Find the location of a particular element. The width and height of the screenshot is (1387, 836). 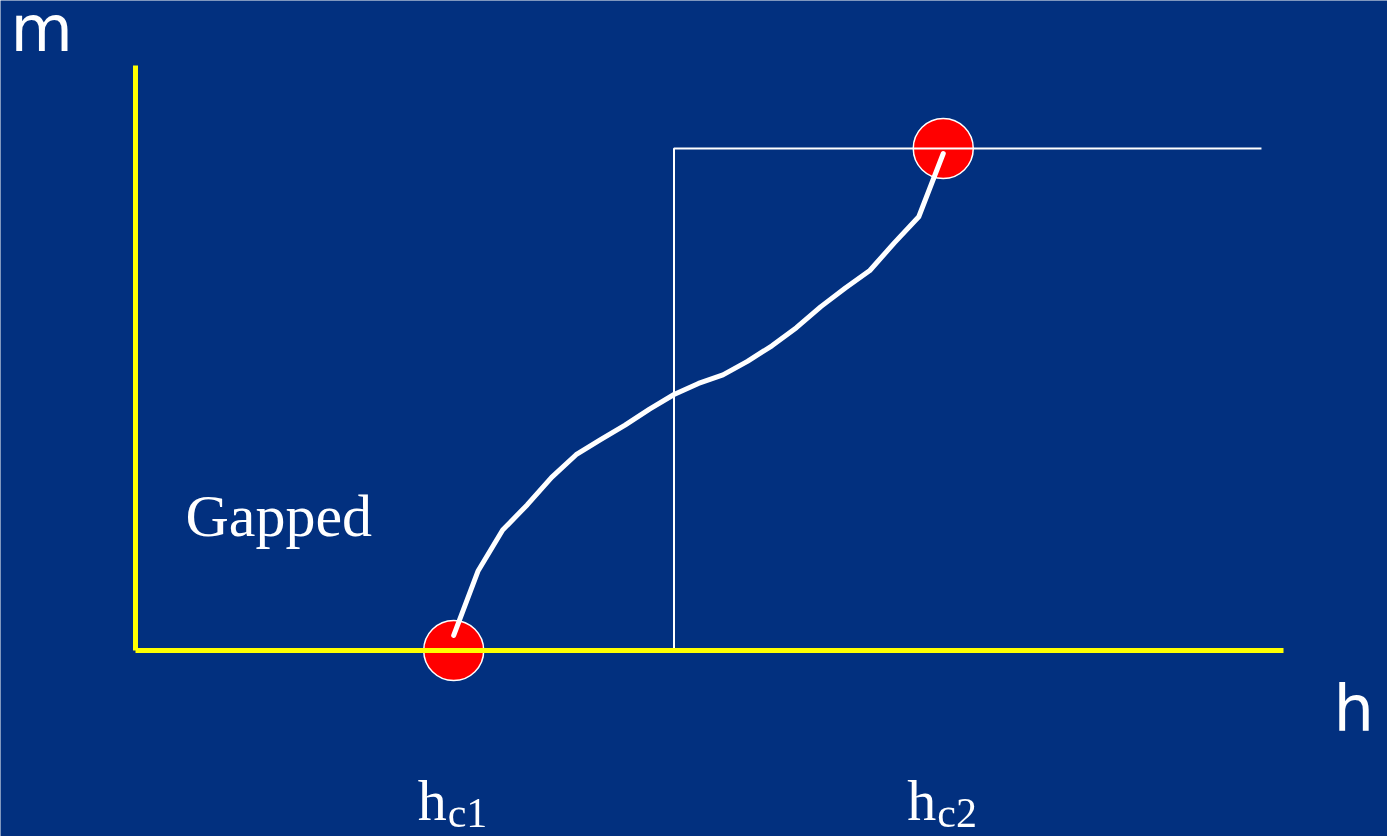

annotation: Gapped is located at coordinates (279, 515).